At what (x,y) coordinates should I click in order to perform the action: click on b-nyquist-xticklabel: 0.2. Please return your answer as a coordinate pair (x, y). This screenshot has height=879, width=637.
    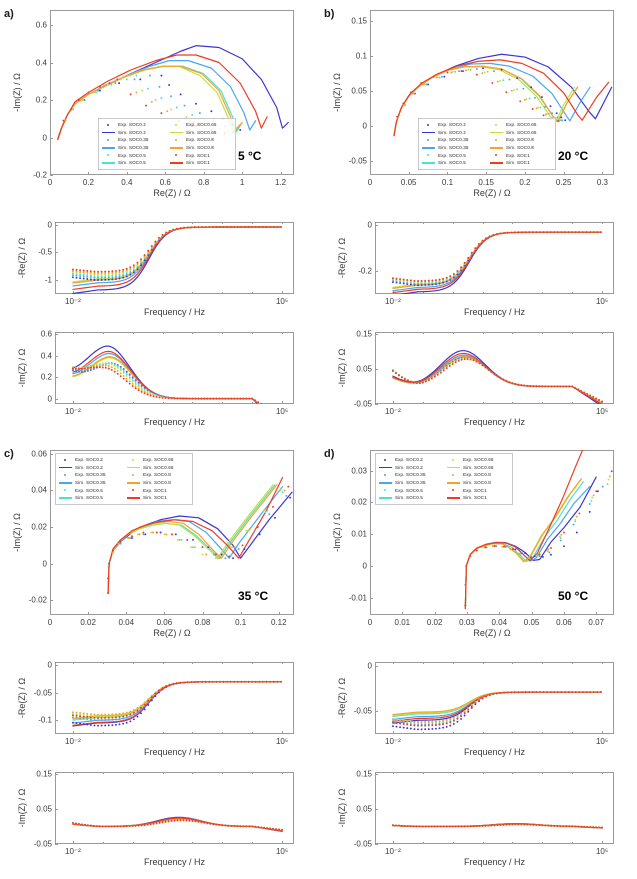
    Looking at the image, I should click on (525, 182).